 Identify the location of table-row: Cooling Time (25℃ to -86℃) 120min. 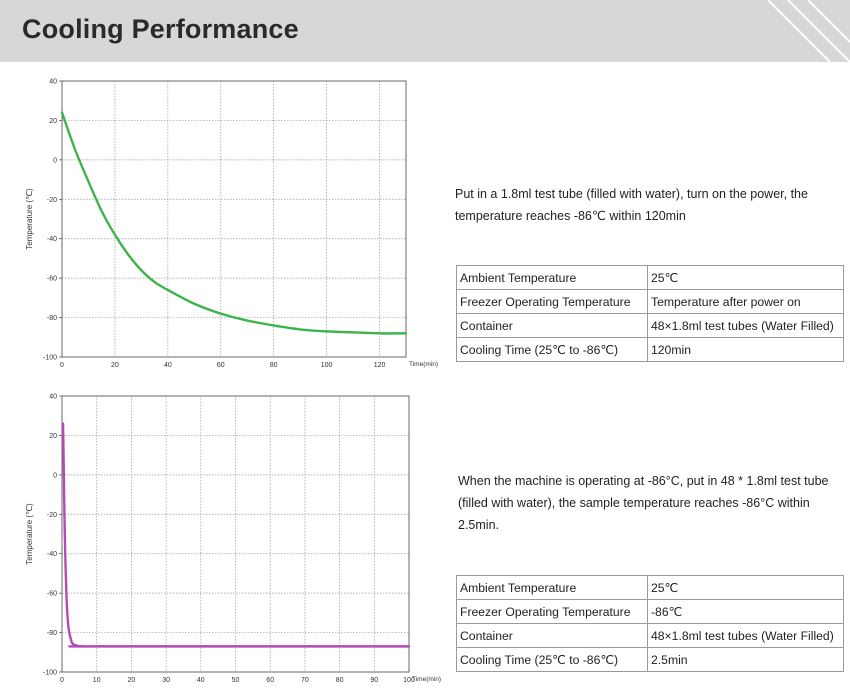
(650, 349).